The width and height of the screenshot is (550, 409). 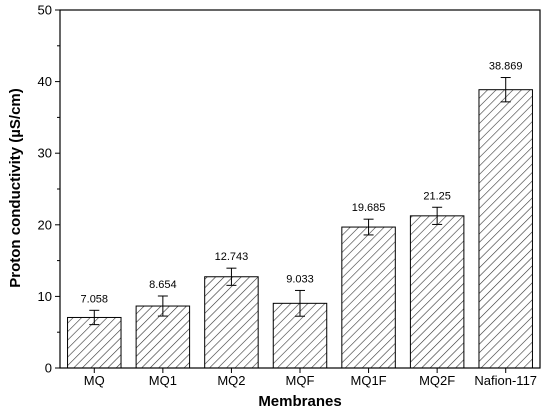 What do you see at coordinates (15, 188) in the screenshot?
I see `y-axis-title: Proton conductivity (µS/cm)` at bounding box center [15, 188].